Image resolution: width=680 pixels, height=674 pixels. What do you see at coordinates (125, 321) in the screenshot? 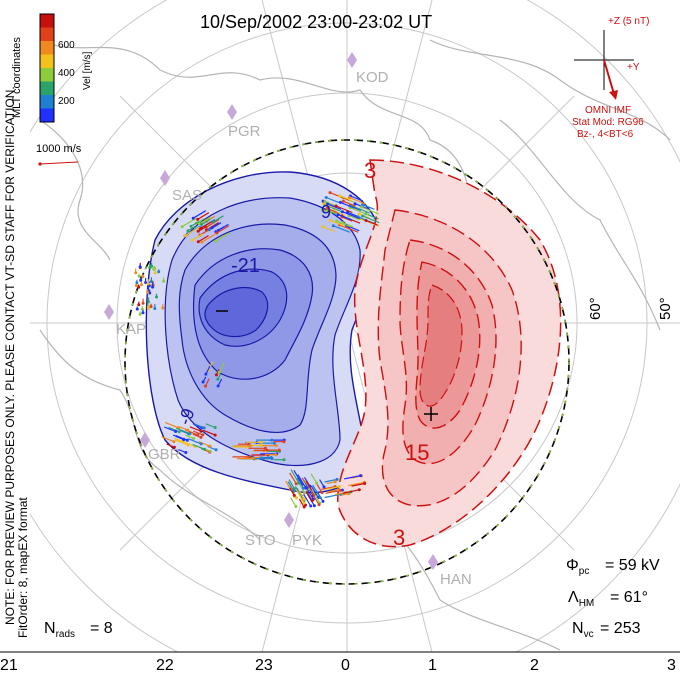
I see `station-kap: KAP` at bounding box center [125, 321].